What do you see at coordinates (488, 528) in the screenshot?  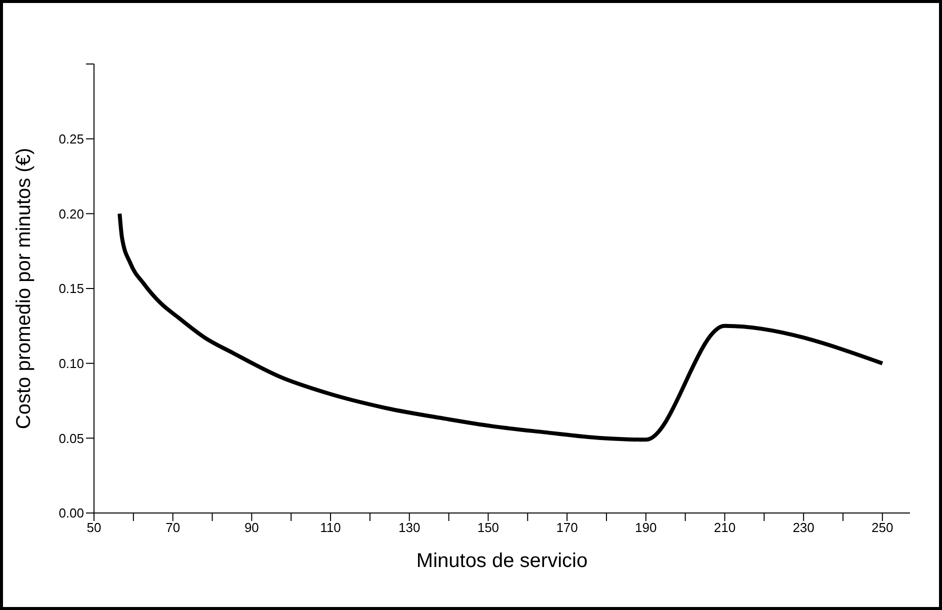 I see `x-tick-label: 150` at bounding box center [488, 528].